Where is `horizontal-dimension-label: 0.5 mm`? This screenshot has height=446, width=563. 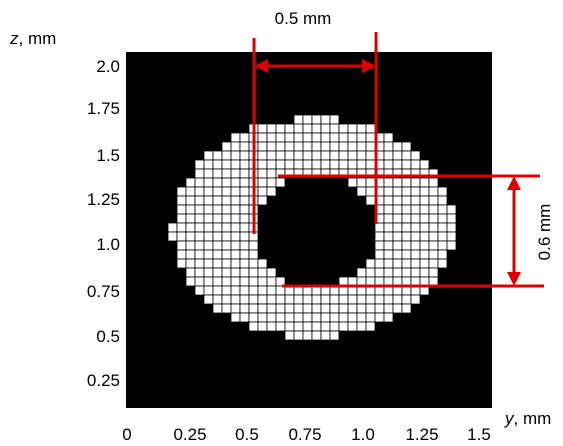 horizontal-dimension-label: 0.5 mm is located at coordinates (303, 18).